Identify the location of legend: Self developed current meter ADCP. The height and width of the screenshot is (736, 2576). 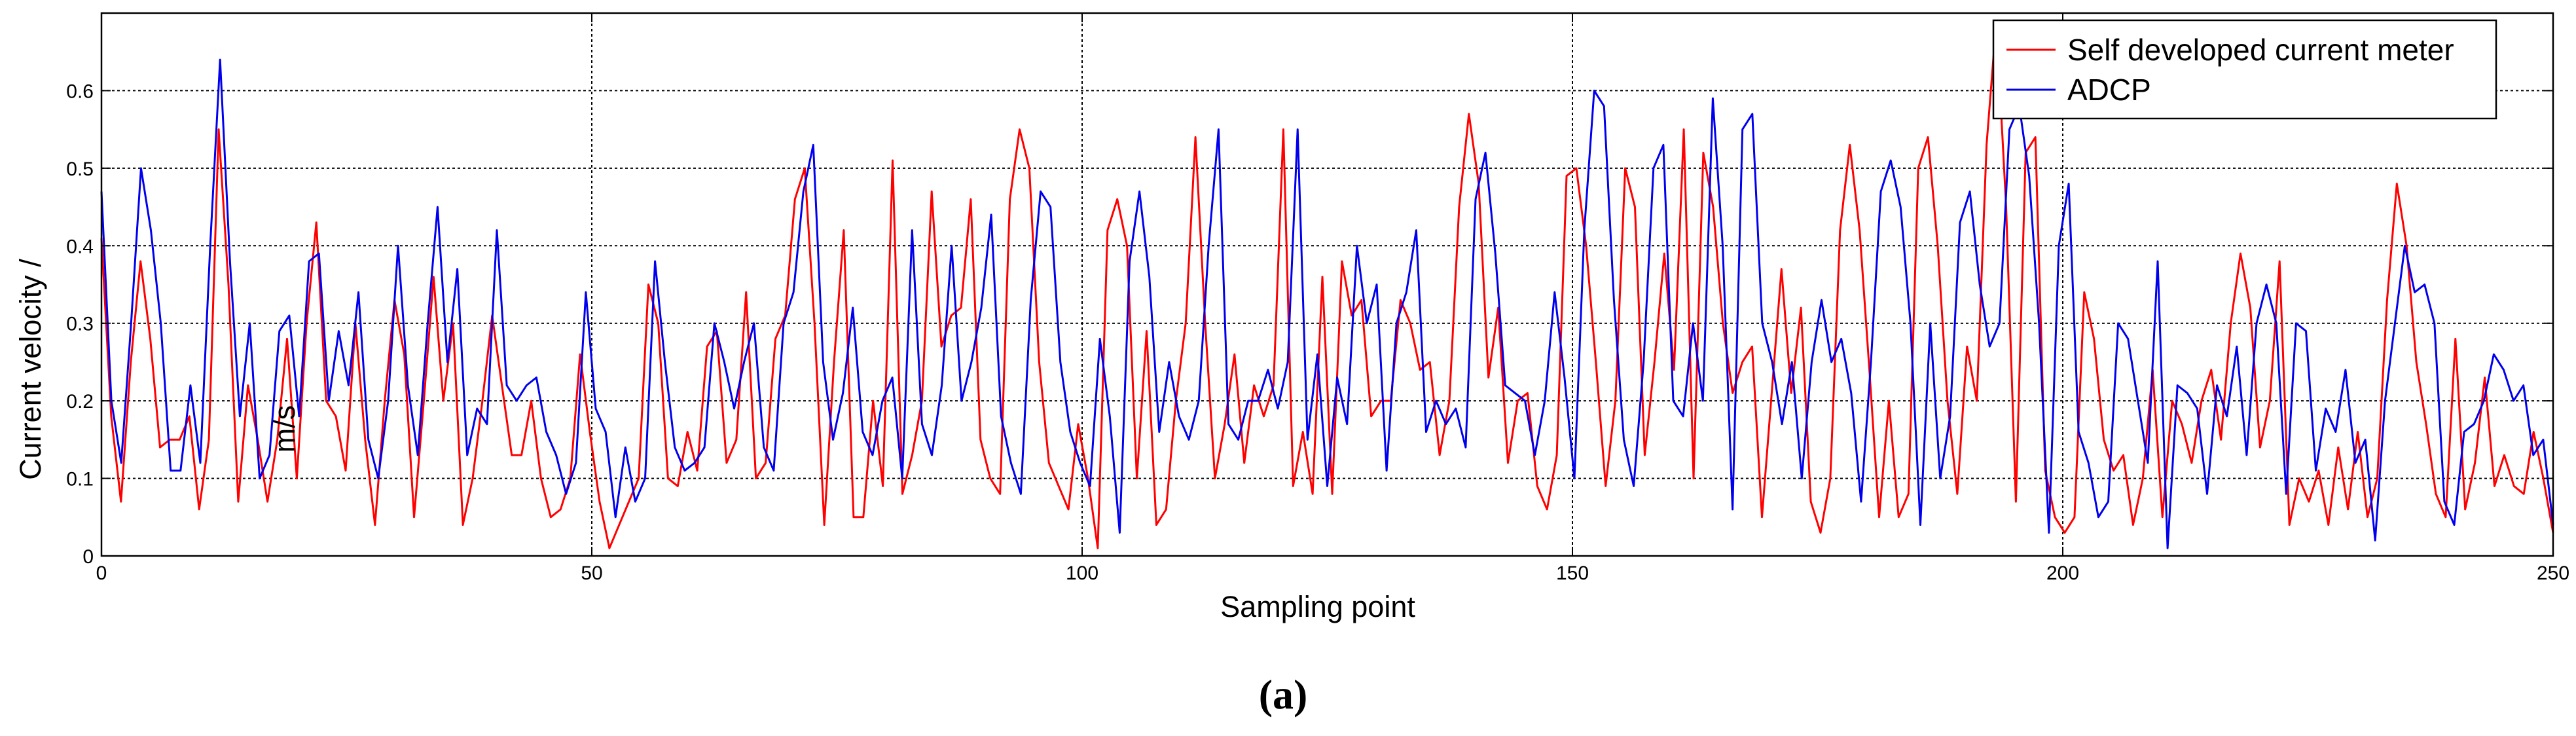
(2244, 69).